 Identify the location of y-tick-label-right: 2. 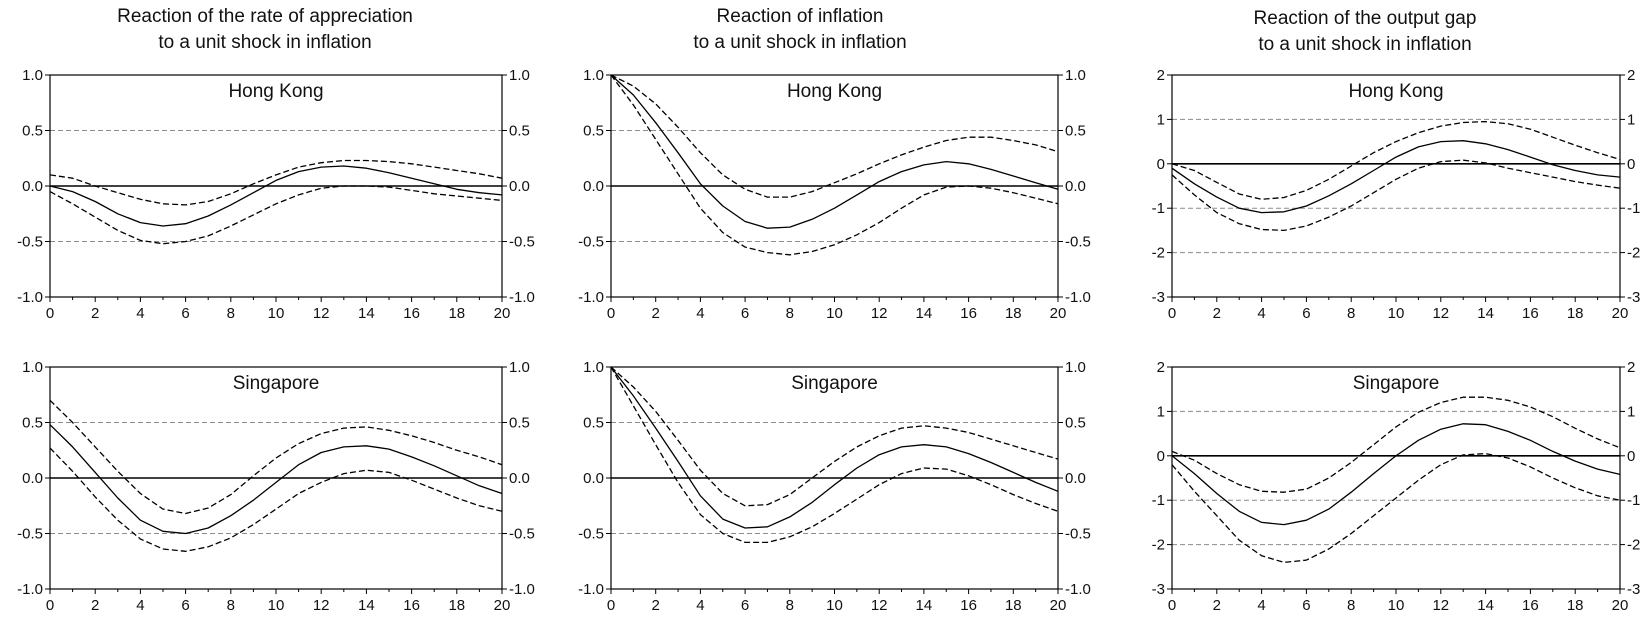
(1631, 367).